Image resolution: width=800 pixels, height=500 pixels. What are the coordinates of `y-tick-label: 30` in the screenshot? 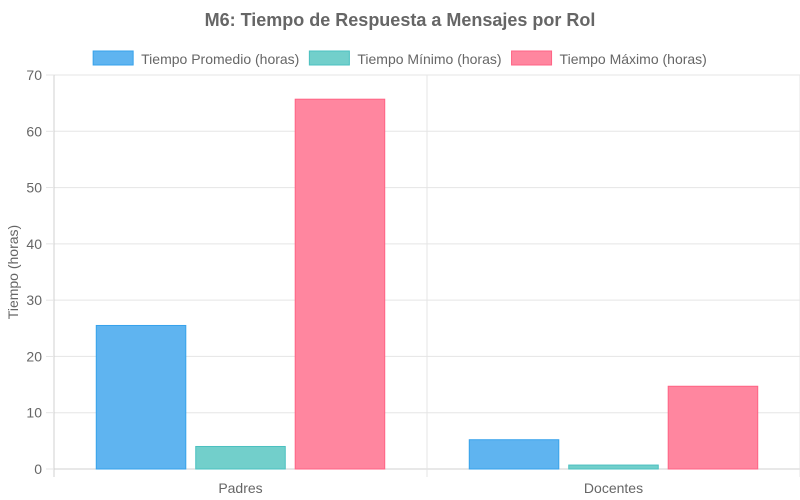 It's located at (34, 300).